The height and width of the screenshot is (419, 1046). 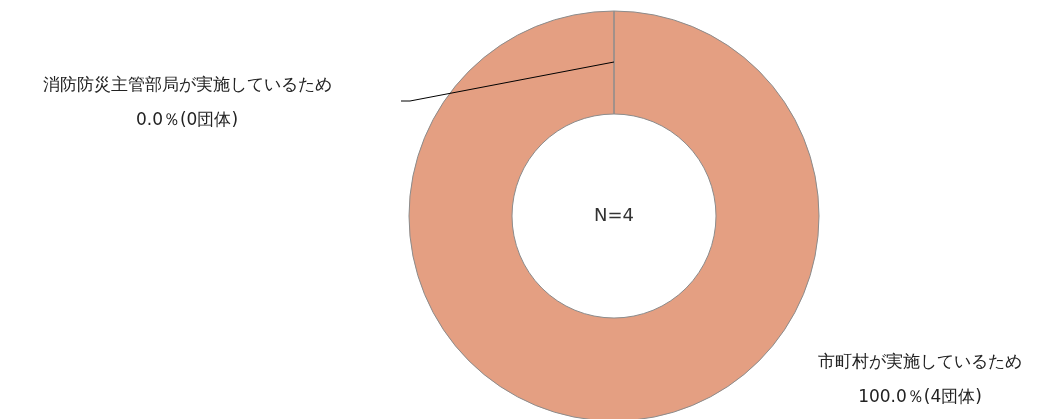 What do you see at coordinates (614, 214) in the screenshot?
I see `text: N=4` at bounding box center [614, 214].